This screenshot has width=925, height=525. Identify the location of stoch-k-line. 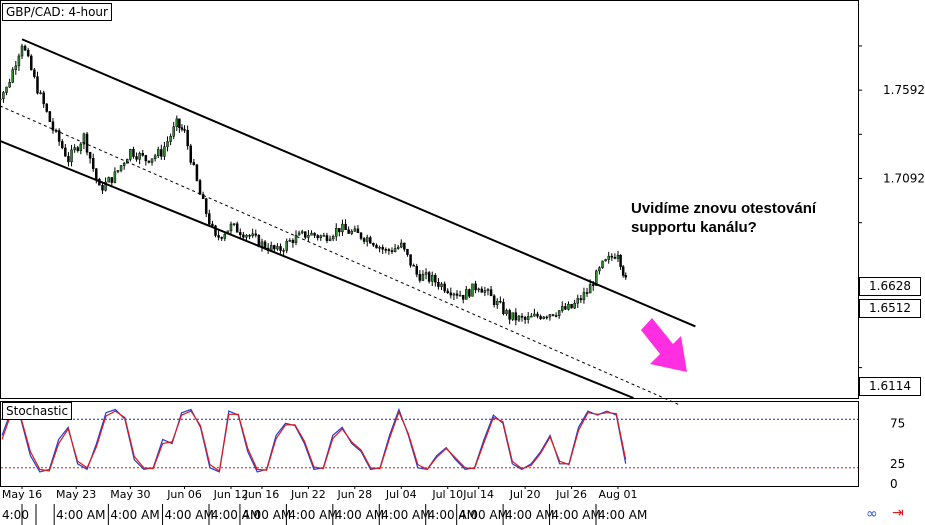
(314, 440).